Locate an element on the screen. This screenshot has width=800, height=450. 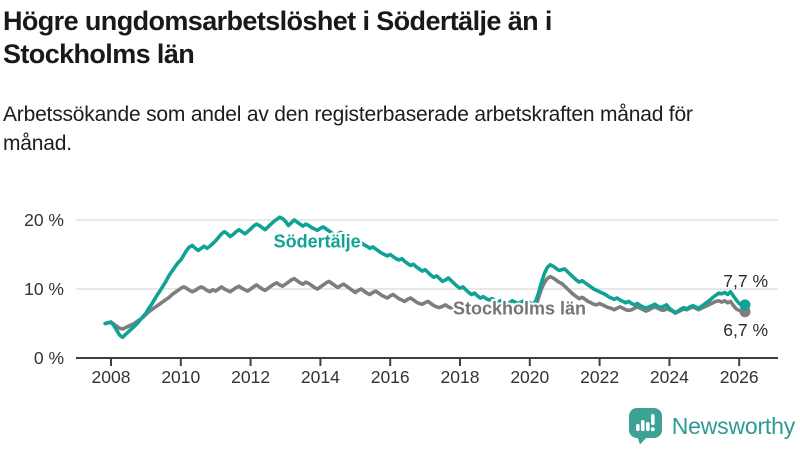
x-axis-tick-label: 2008 is located at coordinates (111, 377).